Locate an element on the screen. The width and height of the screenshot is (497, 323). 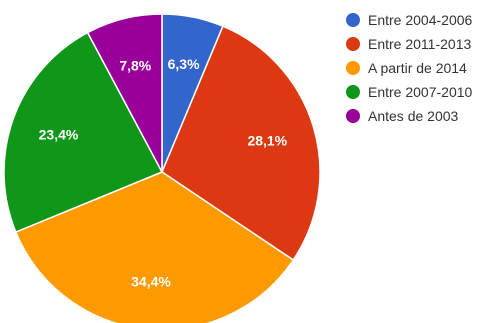
pie-slice-antes-de-2003 is located at coordinates (124, 93).